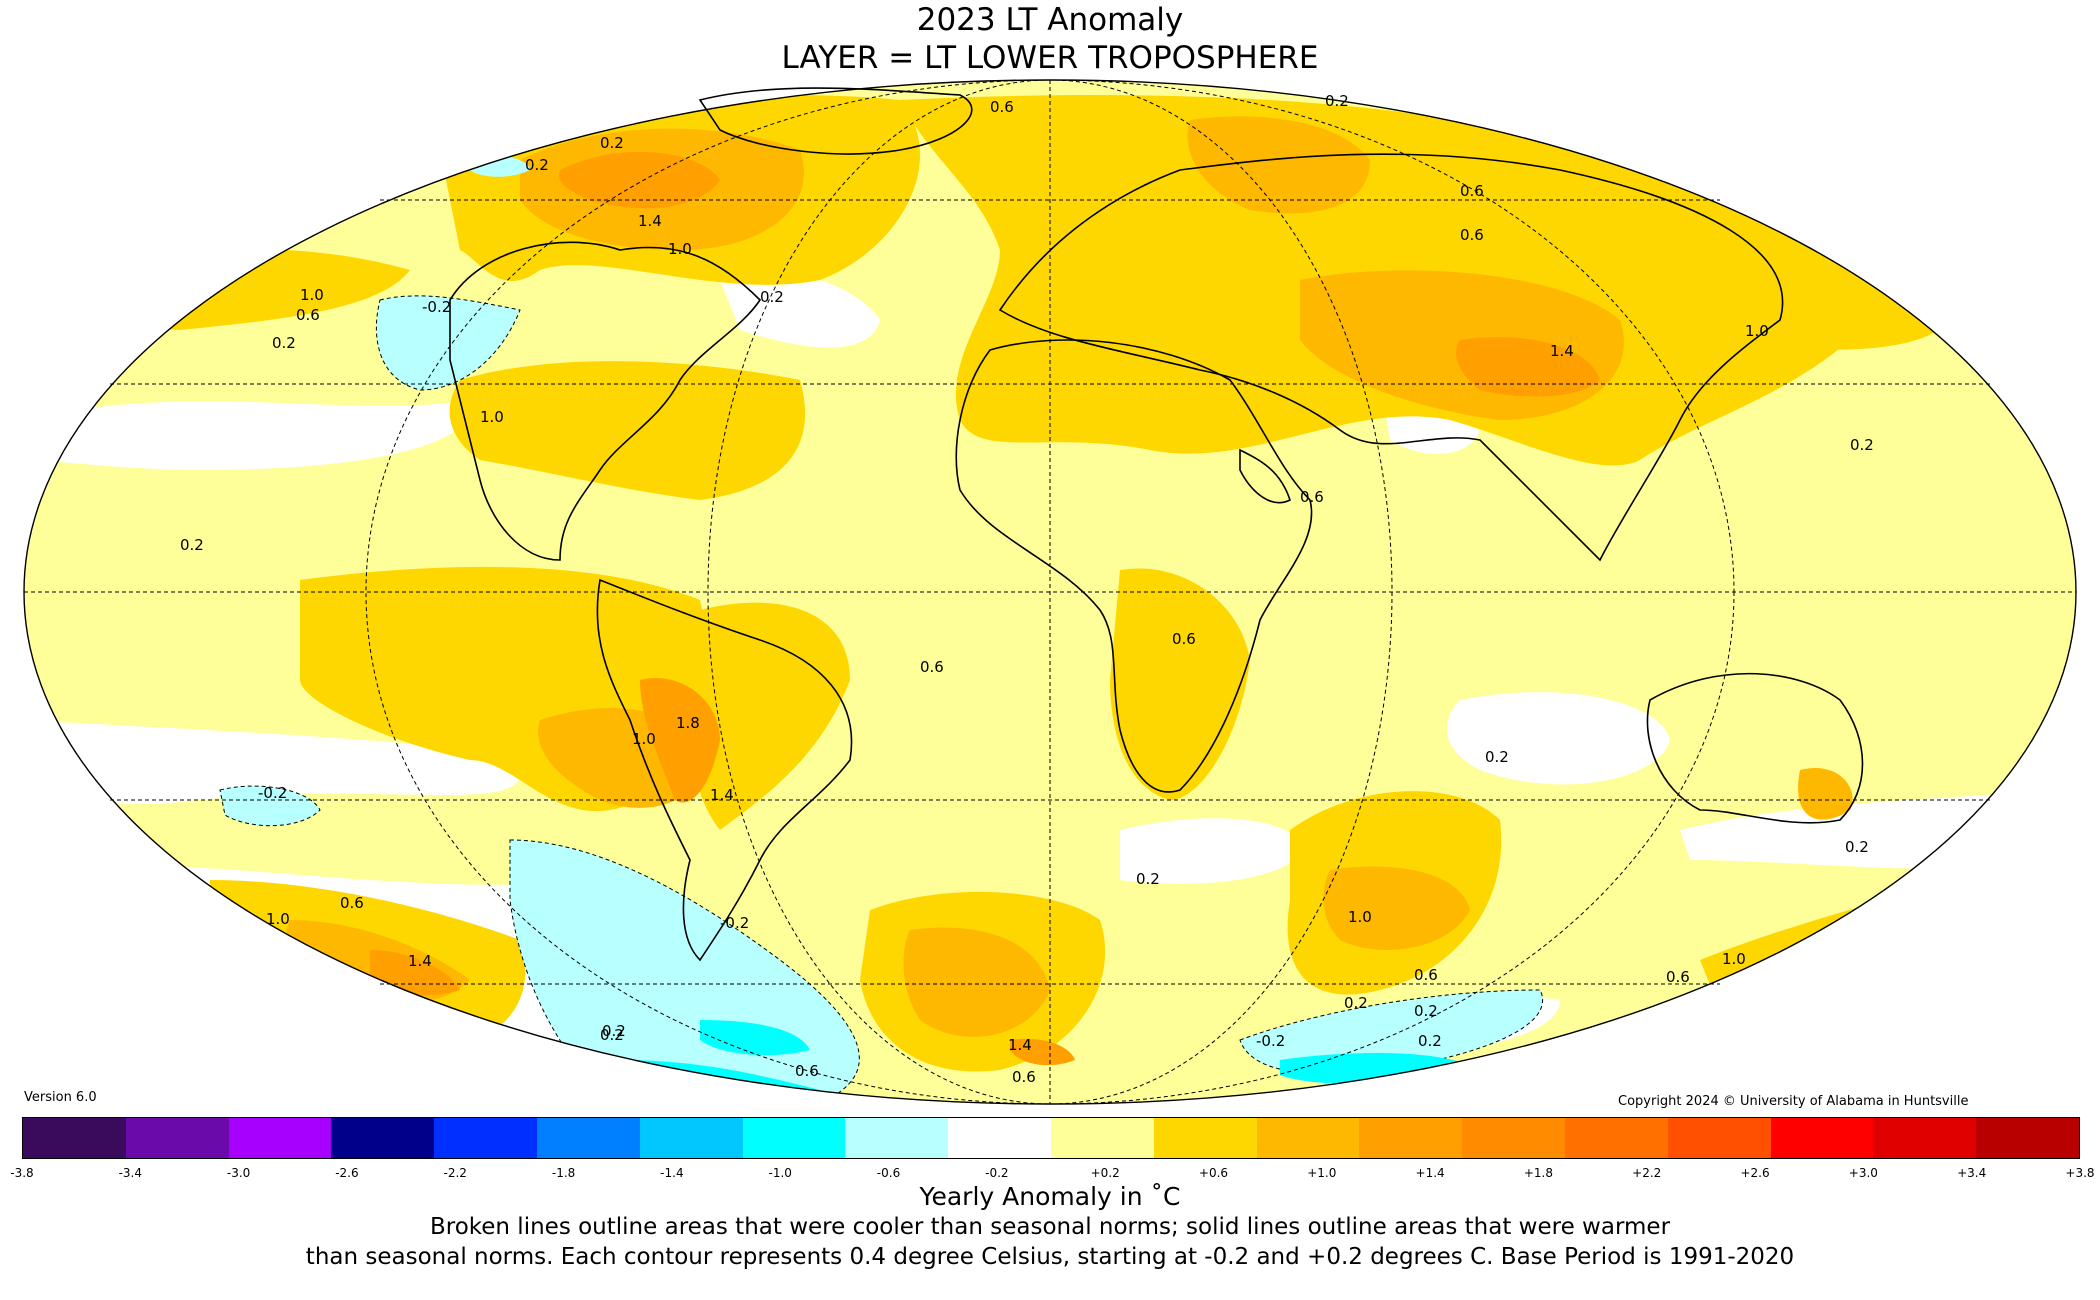 This screenshot has width=2100, height=1300. I want to click on anomaly-band-0.6-1.0, so click(770, 716).